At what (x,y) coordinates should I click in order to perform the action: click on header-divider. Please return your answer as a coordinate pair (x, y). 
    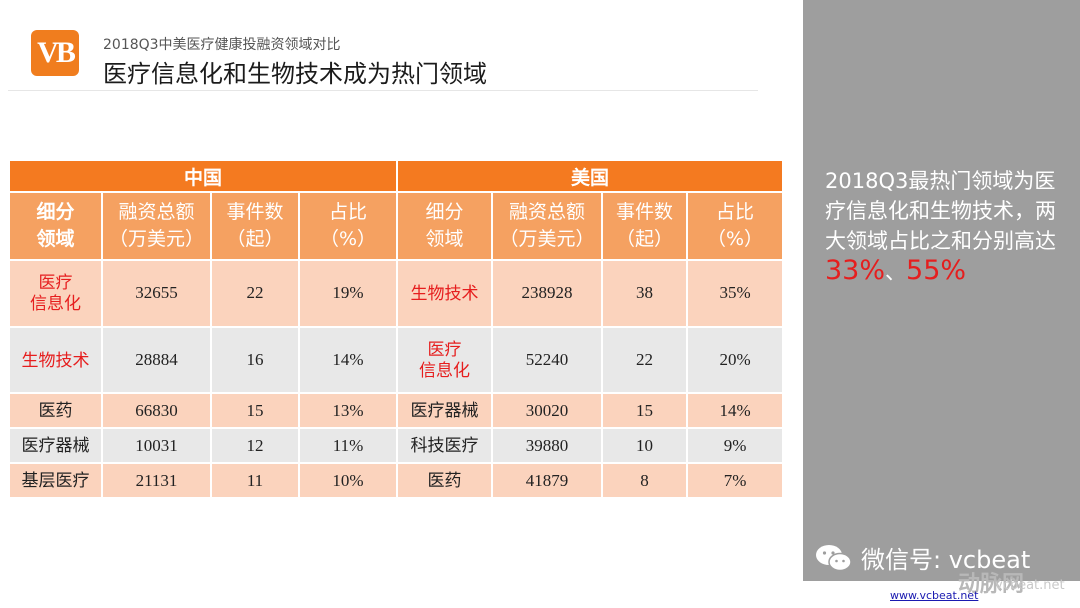
    Looking at the image, I should click on (383, 90).